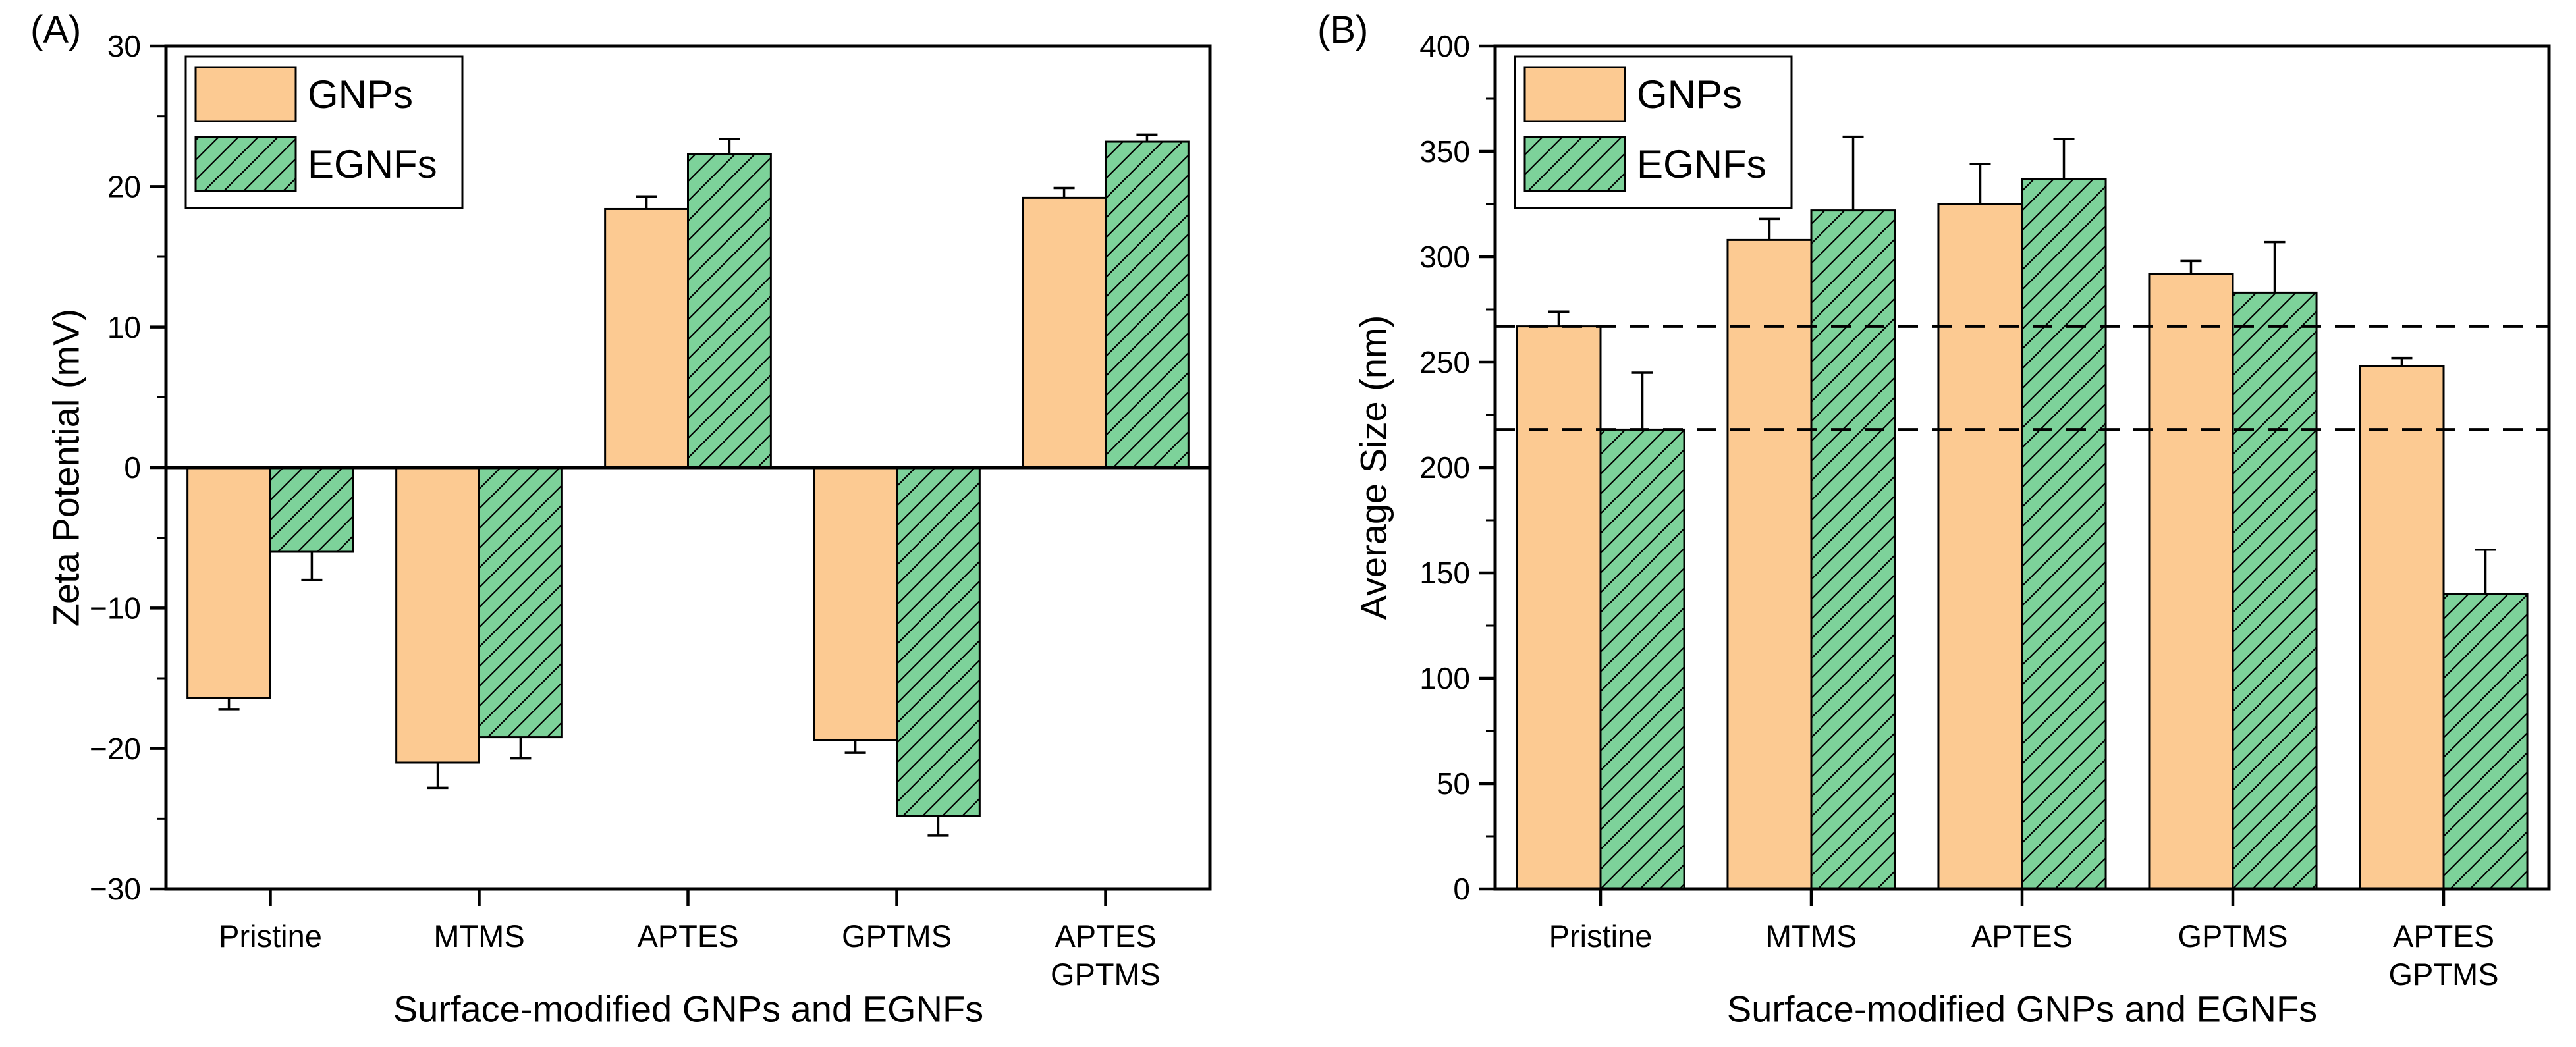 The height and width of the screenshot is (1047, 2576). I want to click on y-tick-label: 30, so click(124, 46).